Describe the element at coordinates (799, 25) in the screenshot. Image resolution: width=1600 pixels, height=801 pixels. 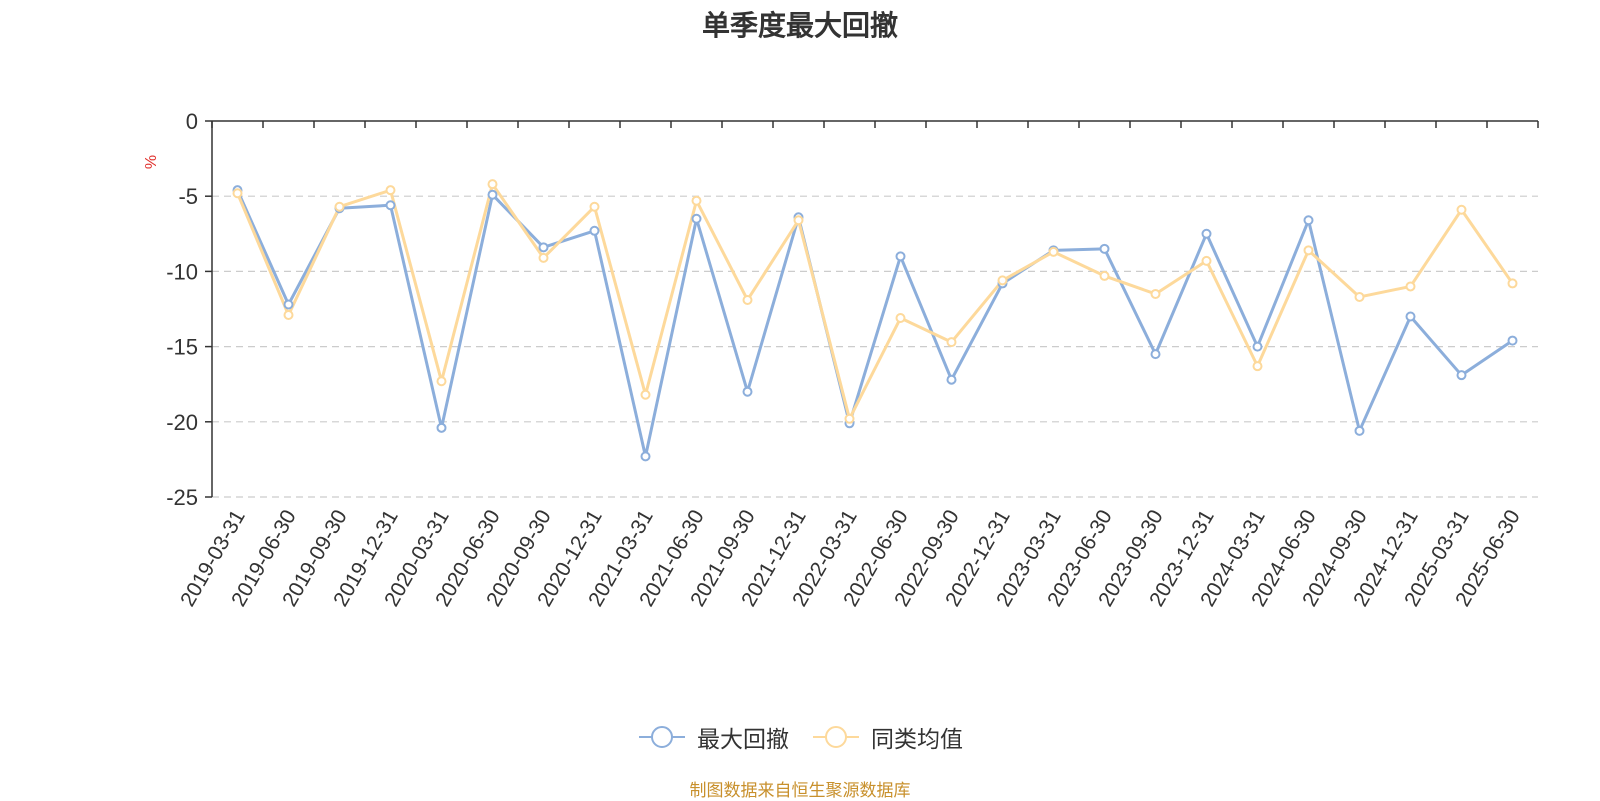
I see `chart-title: 单季度最大回撤` at that location.